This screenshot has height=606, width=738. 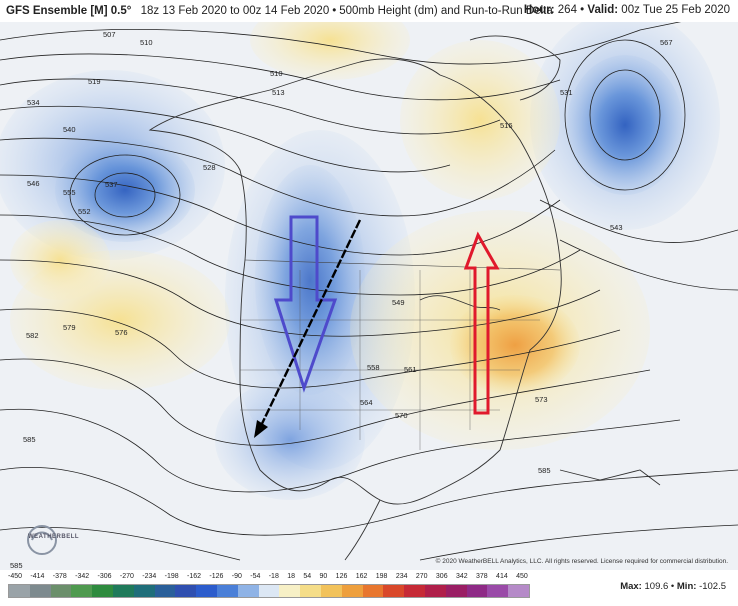 What do you see at coordinates (381, 576) in the screenshot?
I see `colorbar-tick-label: 198` at bounding box center [381, 576].